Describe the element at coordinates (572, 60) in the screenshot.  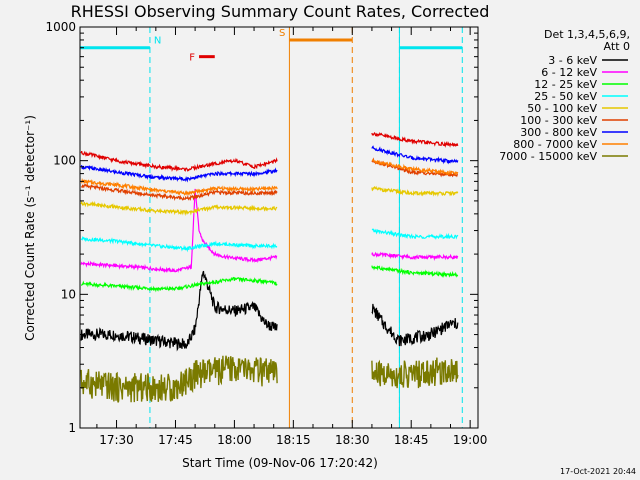
I see `legend-entry-label: 3 - 6 keV` at that location.